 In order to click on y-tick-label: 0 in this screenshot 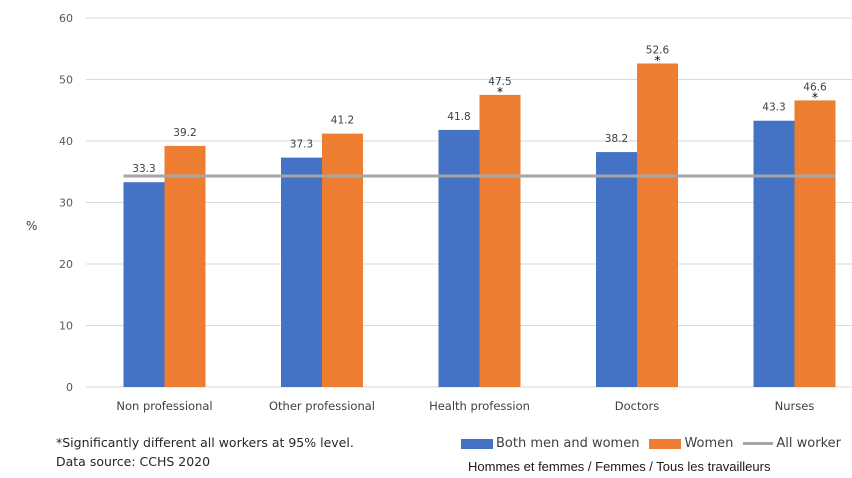, I will do `click(69, 387)`.